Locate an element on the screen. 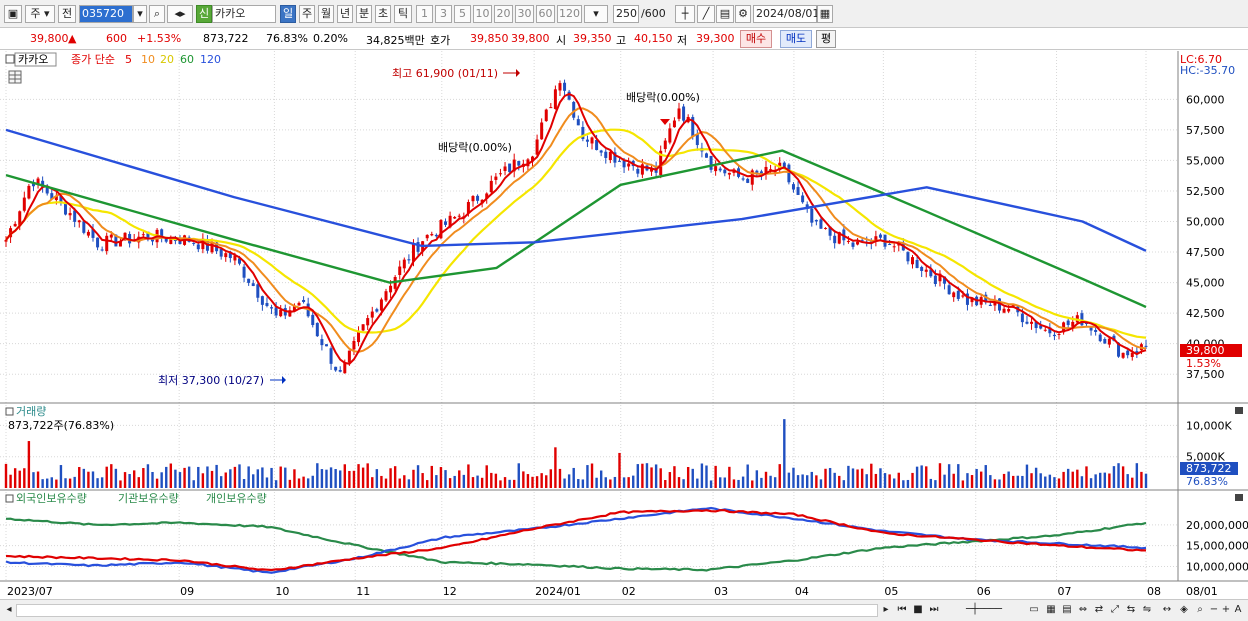  save-icon: ▤ is located at coordinates (725, 14).